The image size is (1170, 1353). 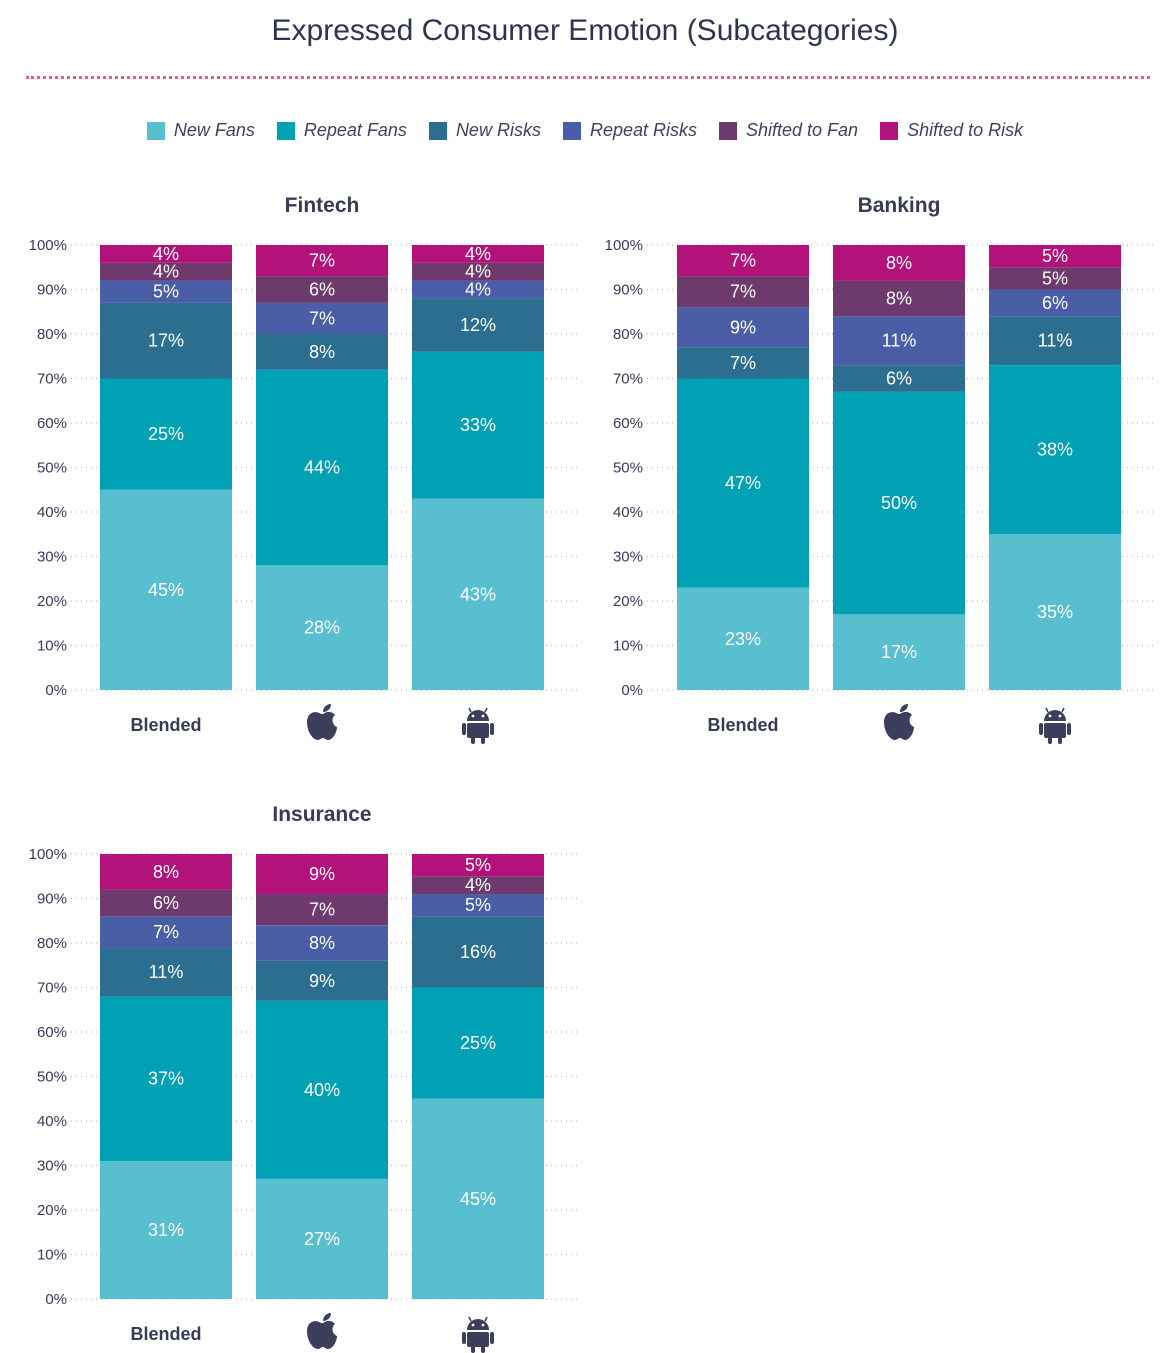 What do you see at coordinates (742, 725) in the screenshot?
I see `x-category-label: Blended` at bounding box center [742, 725].